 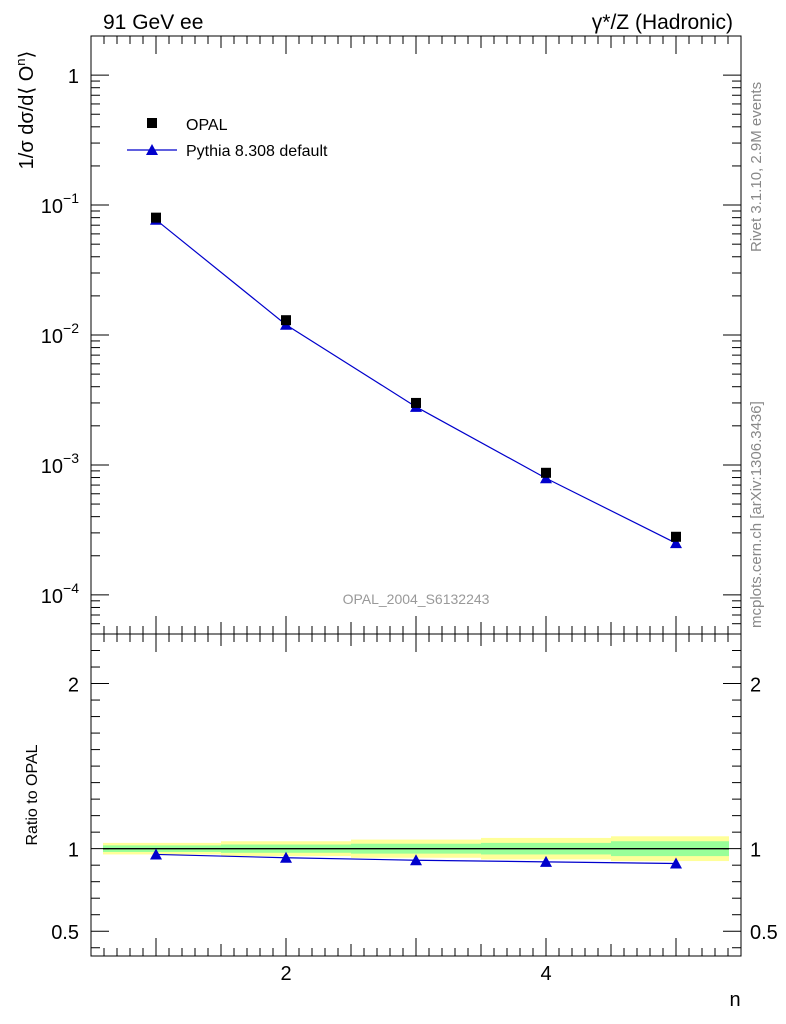 What do you see at coordinates (755, 686) in the screenshot?
I see `ratio-y-tick-label-right: 2` at bounding box center [755, 686].